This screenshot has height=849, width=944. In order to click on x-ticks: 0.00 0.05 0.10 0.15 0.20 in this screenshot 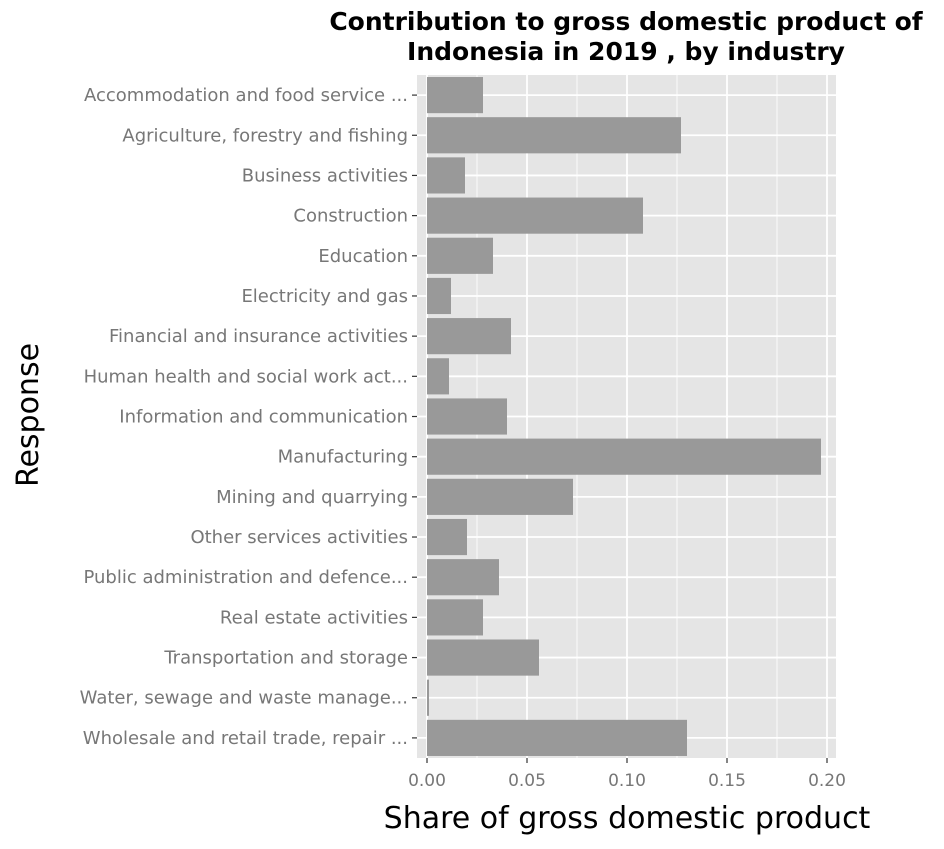, I will do `click(627, 774)`.